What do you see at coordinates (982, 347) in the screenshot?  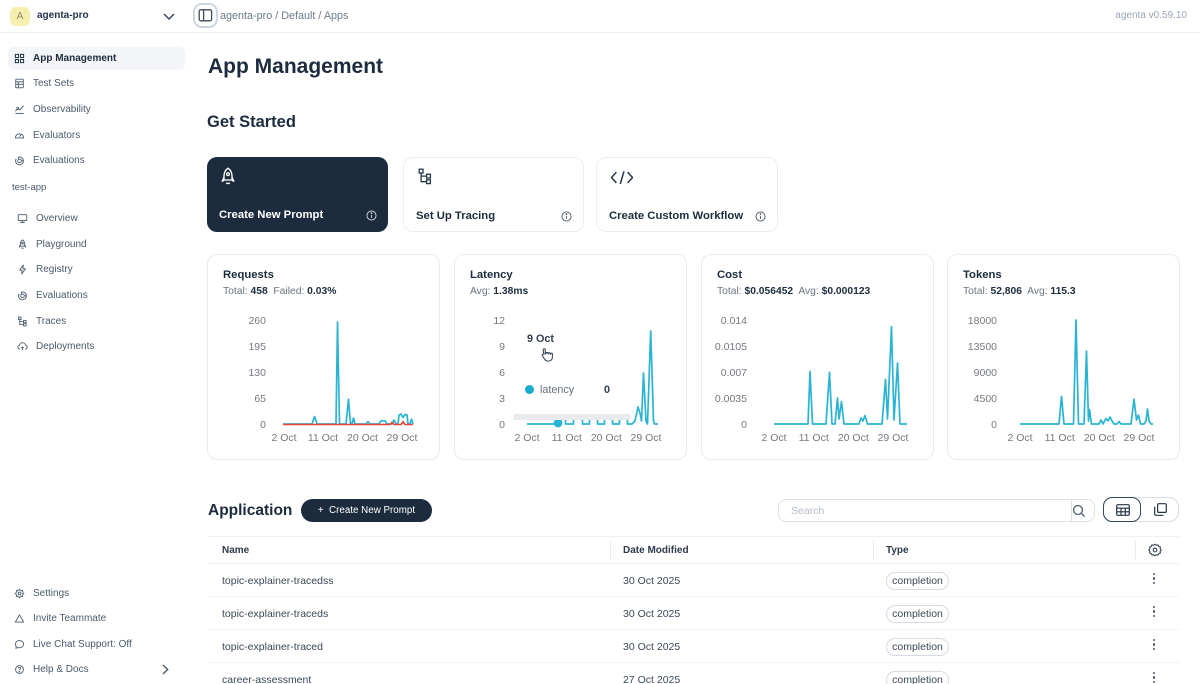 I see `svg-text: 13500` at bounding box center [982, 347].